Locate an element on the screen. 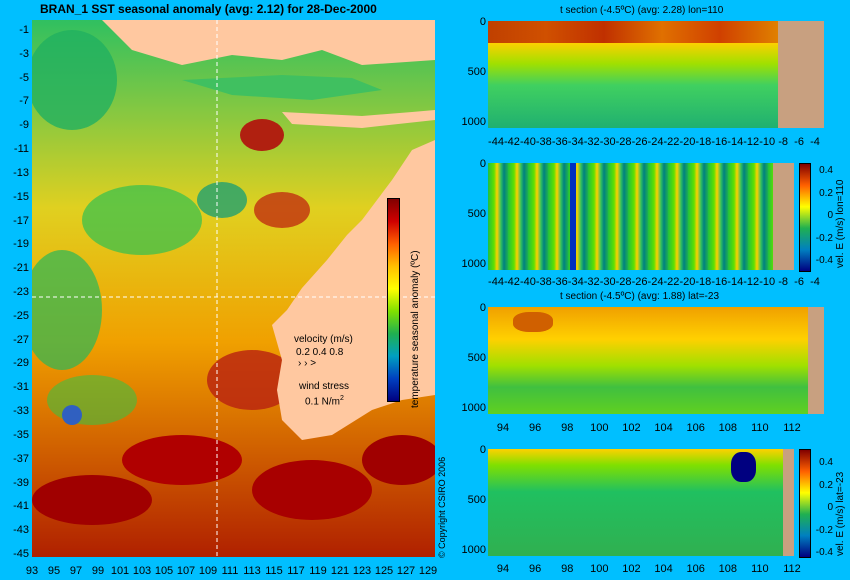 The width and height of the screenshot is (850, 580). panel1-y-tick: 500 is located at coordinates (476, 72).